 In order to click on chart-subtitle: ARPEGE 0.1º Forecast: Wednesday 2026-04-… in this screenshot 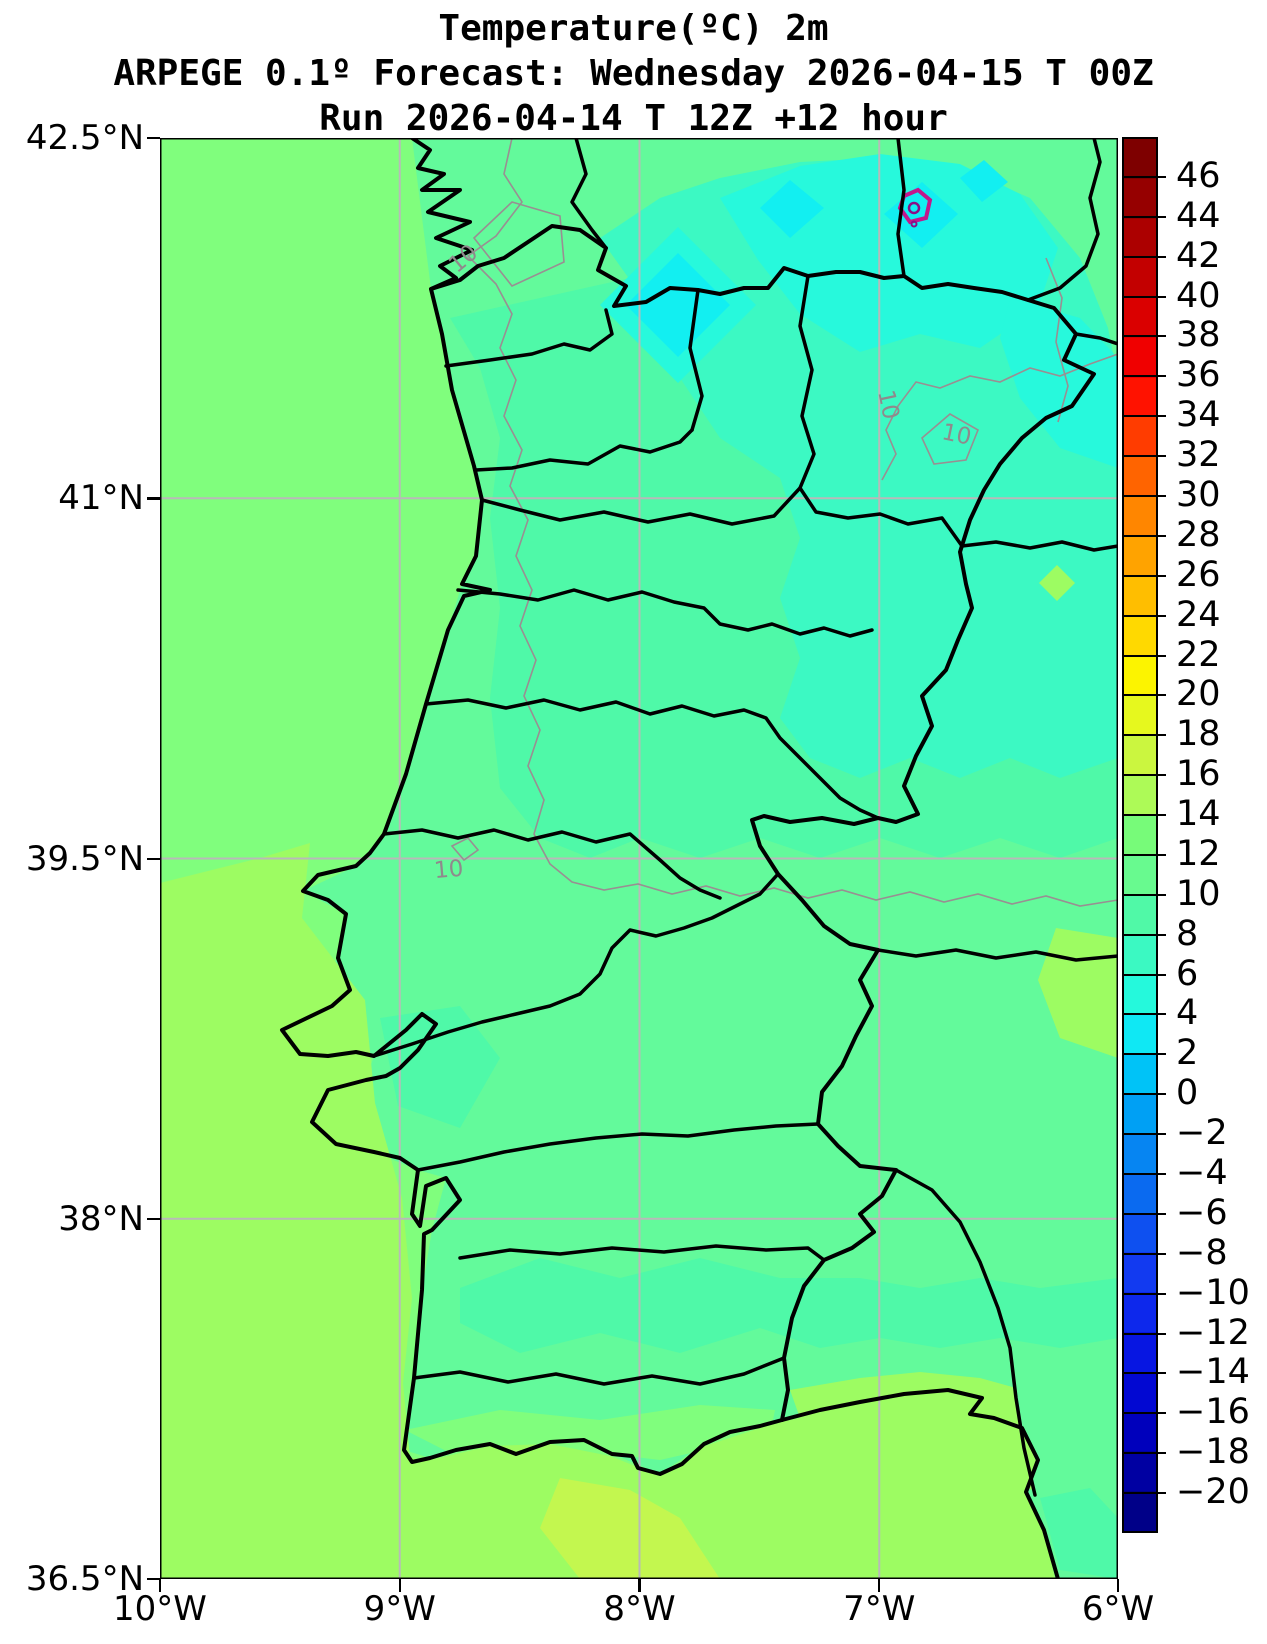, I will do `click(633, 73)`.